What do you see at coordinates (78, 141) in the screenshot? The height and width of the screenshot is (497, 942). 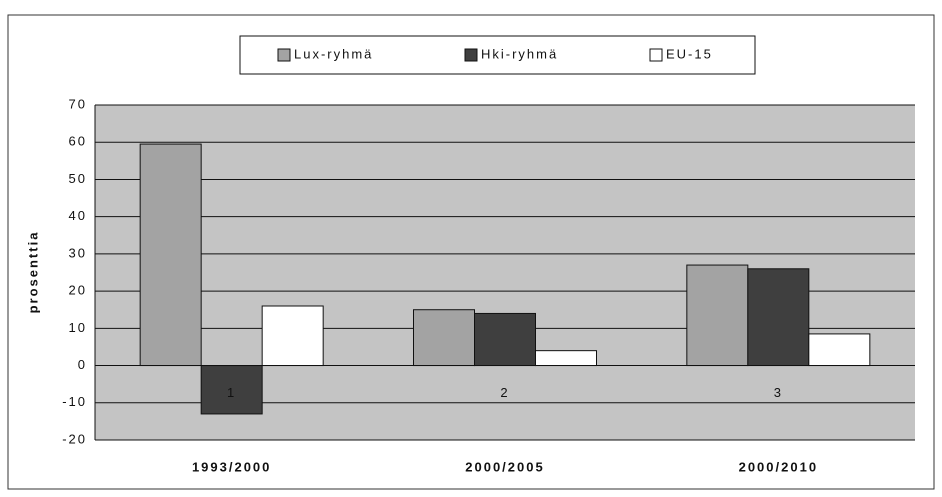 I see `y-tick-label: 60` at bounding box center [78, 141].